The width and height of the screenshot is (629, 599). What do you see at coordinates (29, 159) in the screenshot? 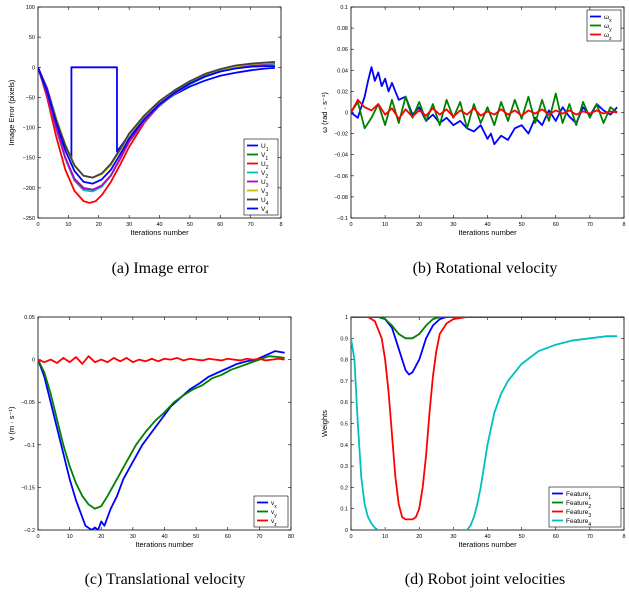
I see `y-tick-label: −150` at bounding box center [29, 159].